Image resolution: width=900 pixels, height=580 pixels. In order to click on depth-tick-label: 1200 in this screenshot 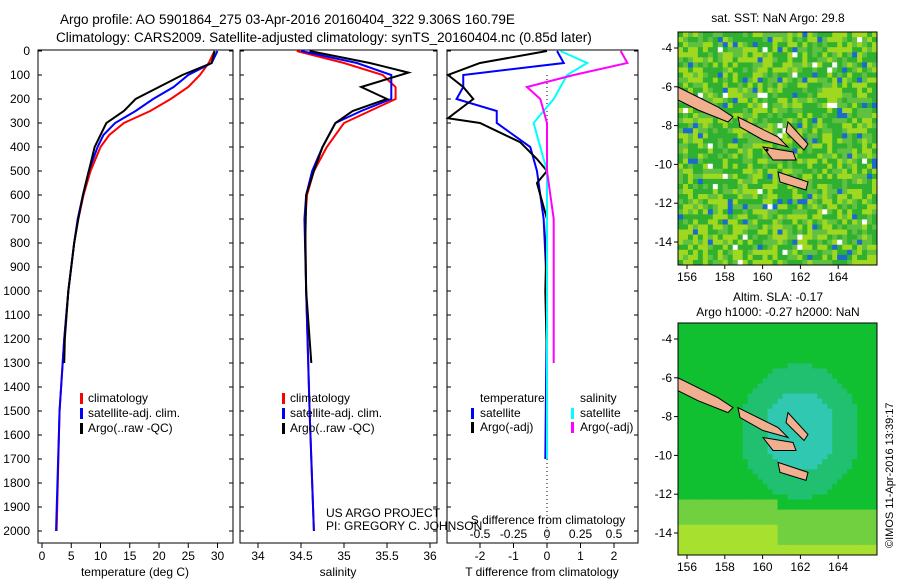, I will do `click(16, 339)`.